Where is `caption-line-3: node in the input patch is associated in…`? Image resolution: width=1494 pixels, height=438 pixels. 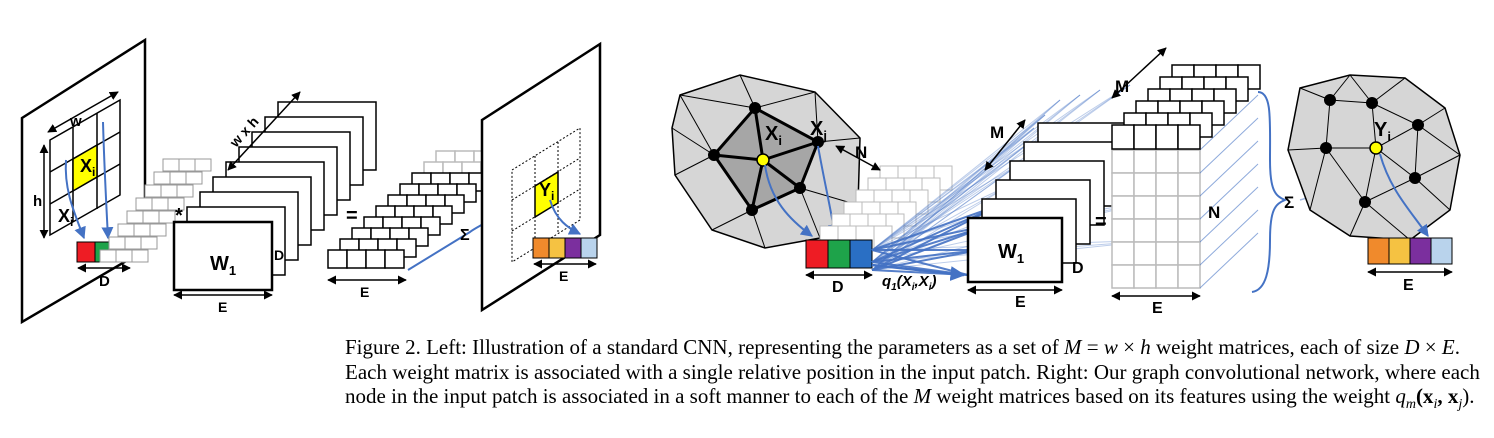
caption-line-3: node in the input patch is associated in… is located at coordinates (910, 398).